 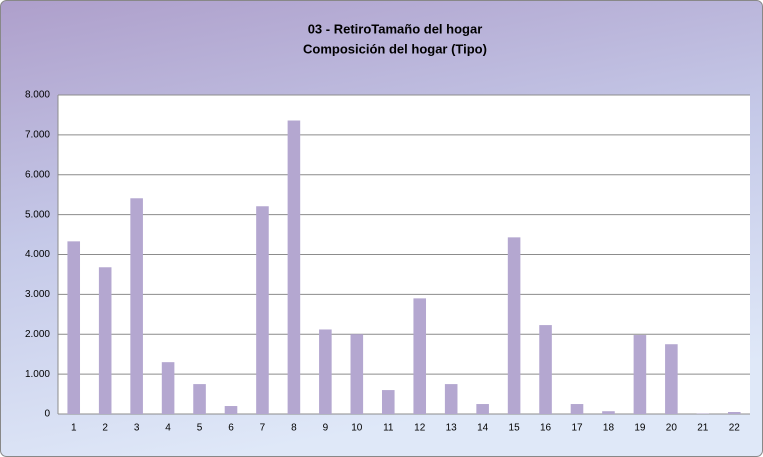 What do you see at coordinates (420, 428) in the screenshot?
I see `x-tick-label: 12` at bounding box center [420, 428].